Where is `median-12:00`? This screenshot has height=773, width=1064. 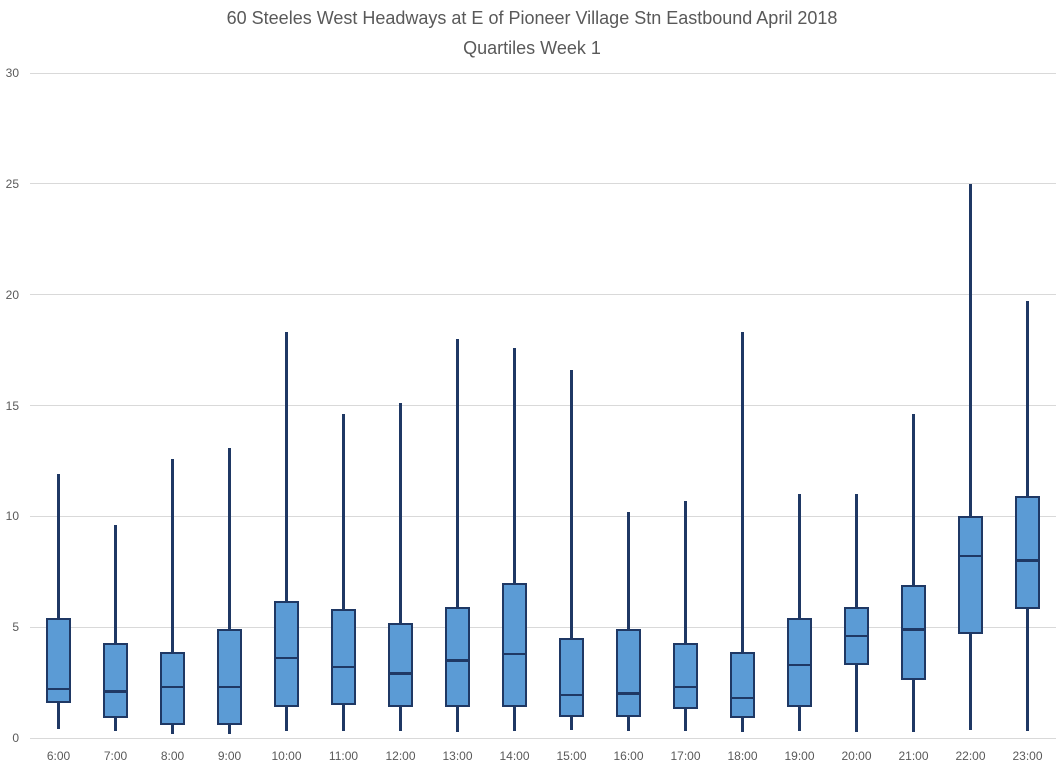
median-12:00 is located at coordinates (400, 673).